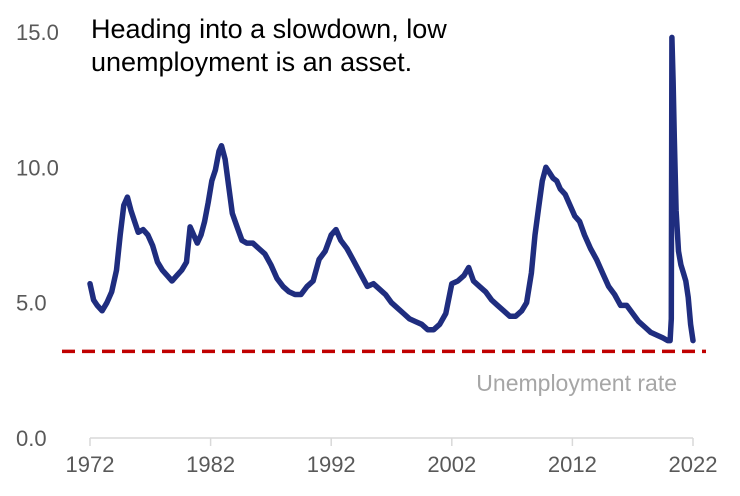  I want to click on y-tick-label: 5.0, so click(31, 303).